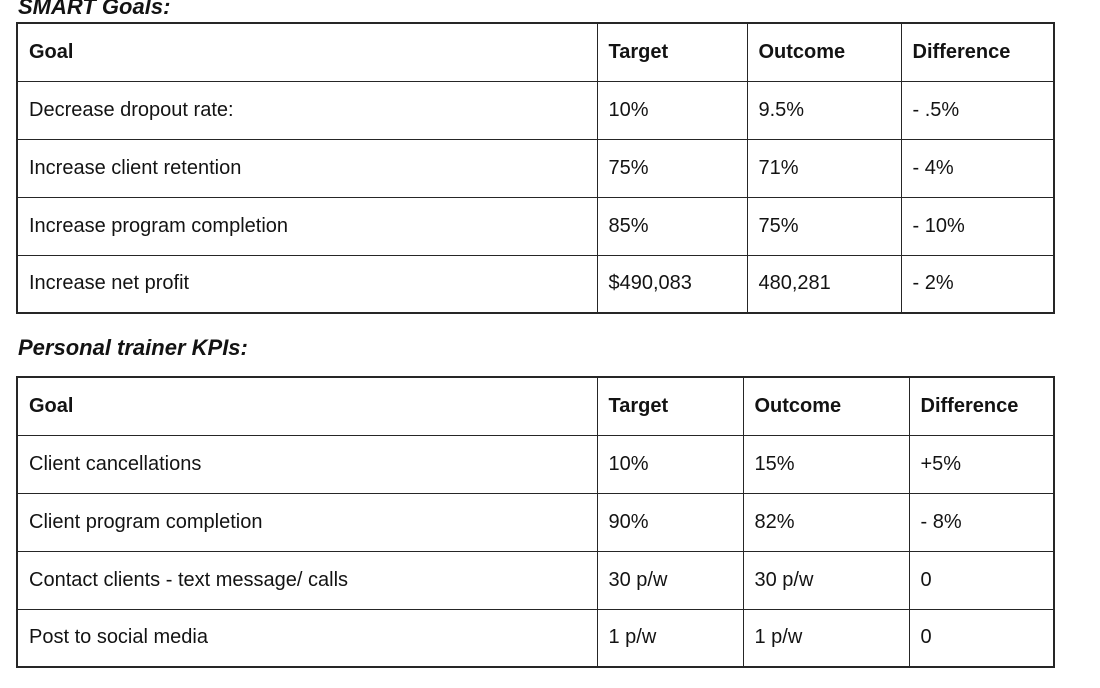 The image size is (1100, 688). I want to click on section-title-personal-trainer-kpis: Personal trainer KPIs:, so click(133, 347).